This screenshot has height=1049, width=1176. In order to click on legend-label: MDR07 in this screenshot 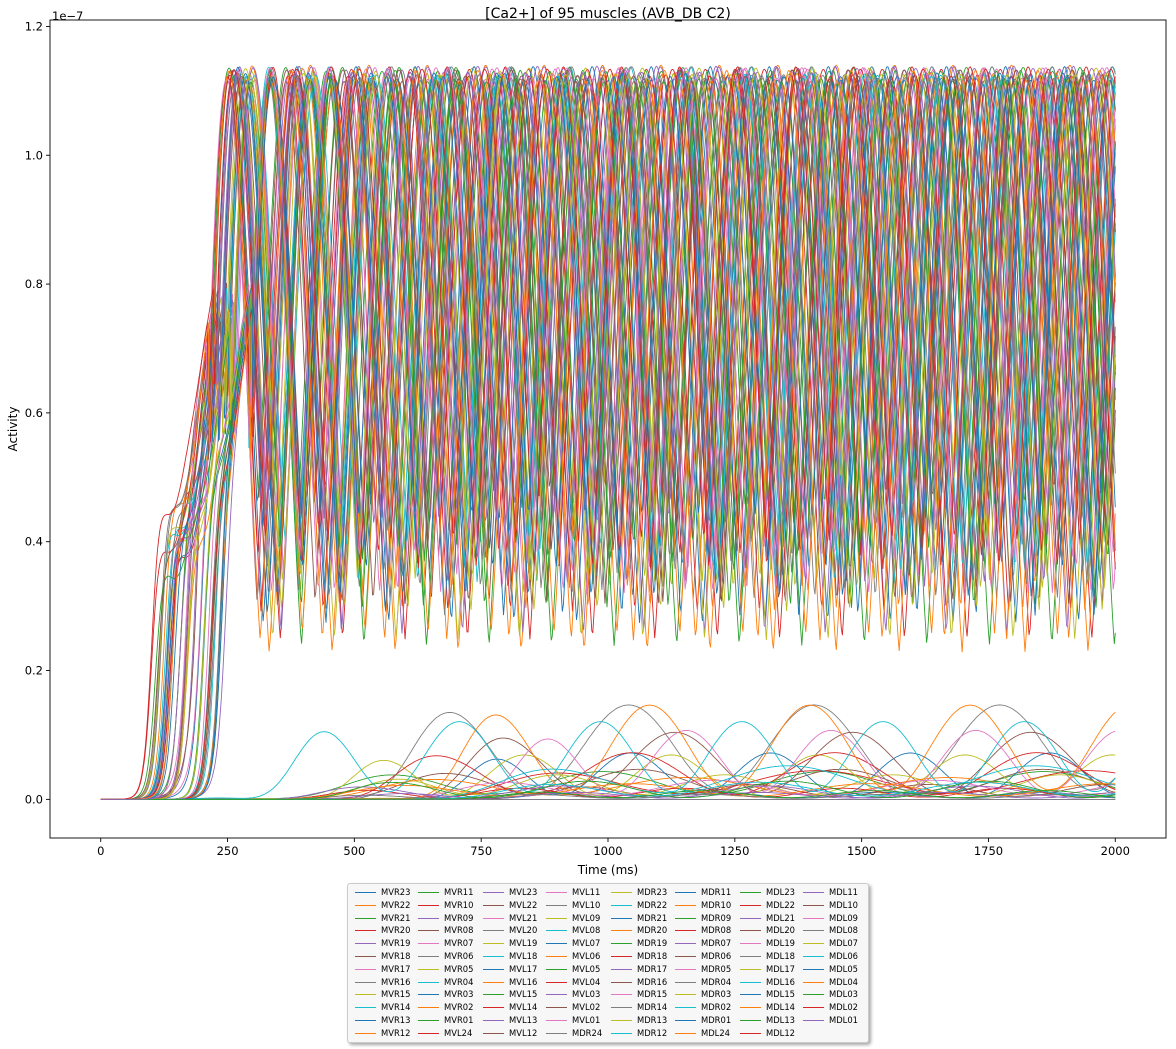, I will do `click(716, 943)`.